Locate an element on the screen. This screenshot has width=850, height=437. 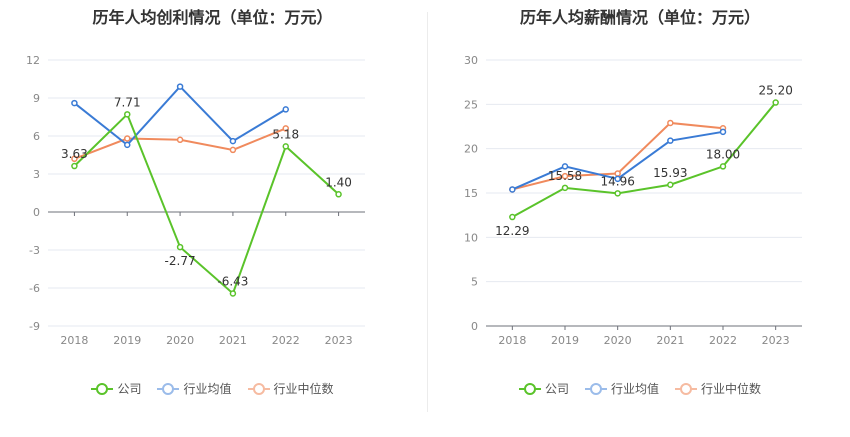
y-tick-label: 15 is located at coordinates (471, 193).